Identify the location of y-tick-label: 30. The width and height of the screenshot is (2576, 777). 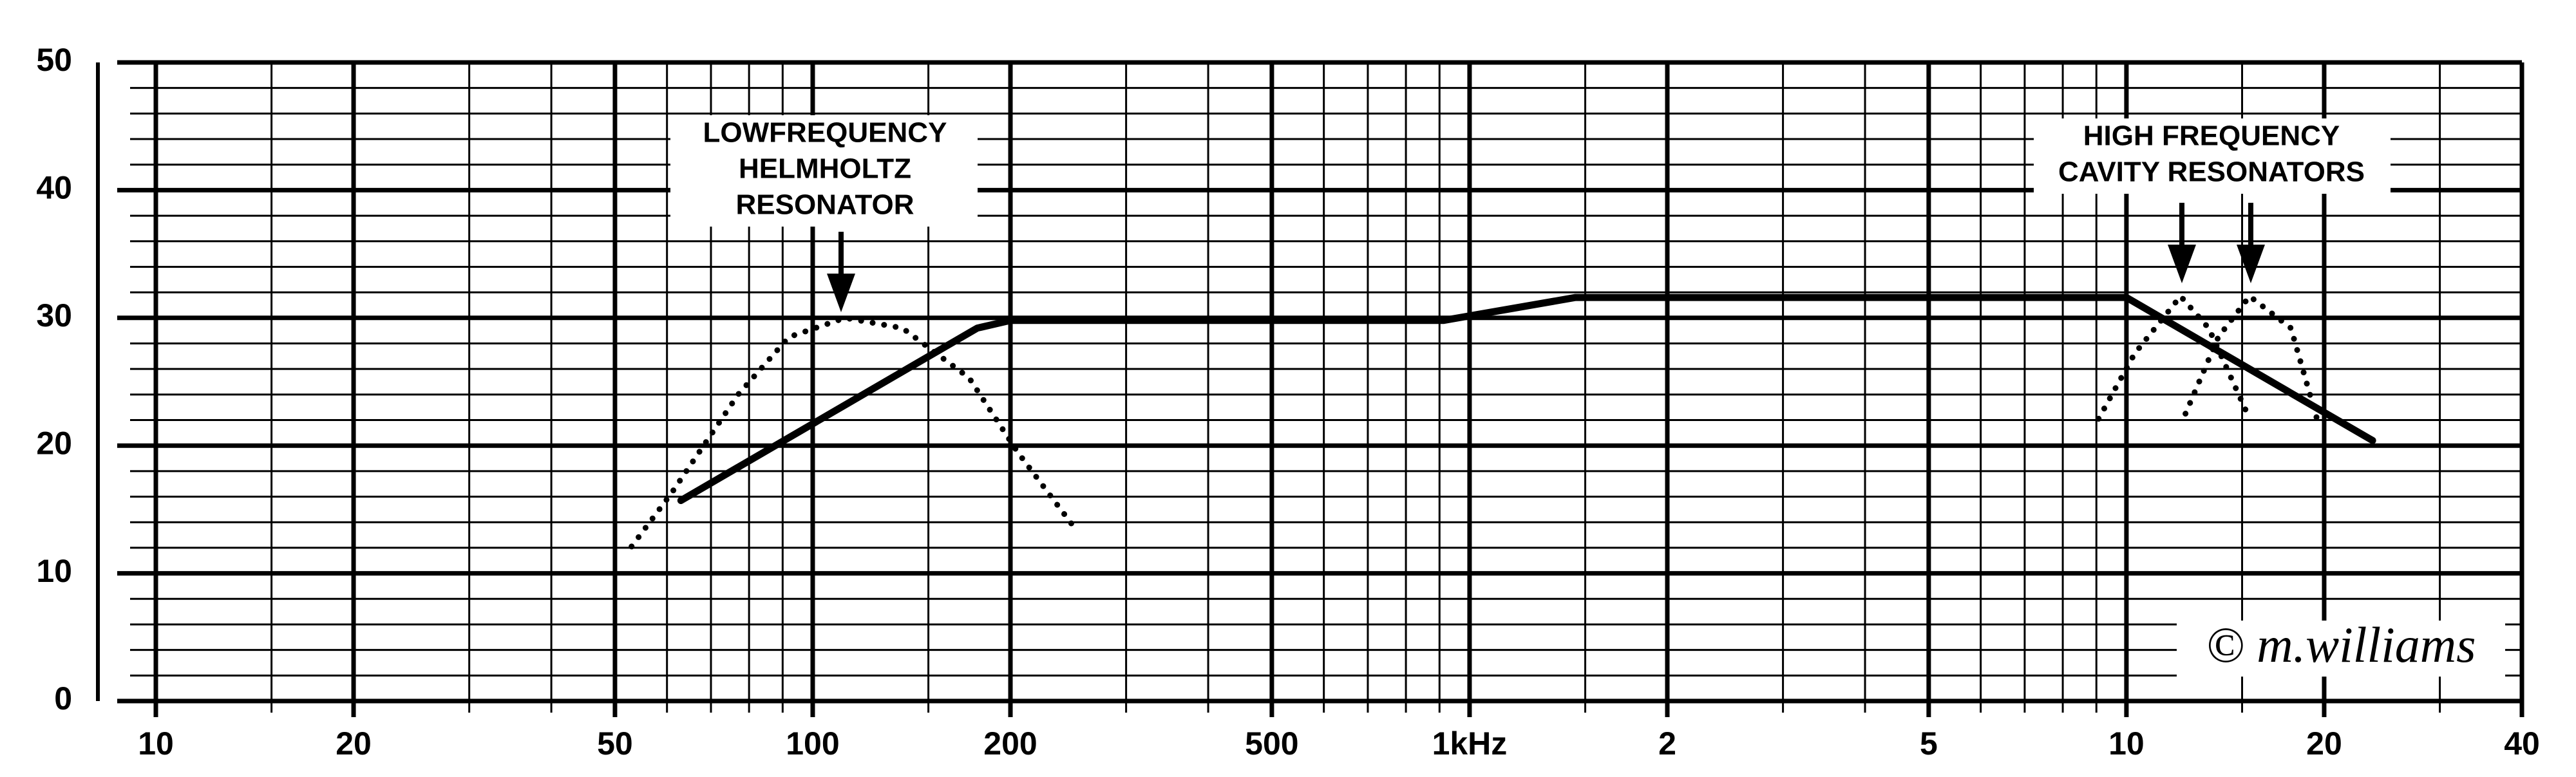
(54, 315).